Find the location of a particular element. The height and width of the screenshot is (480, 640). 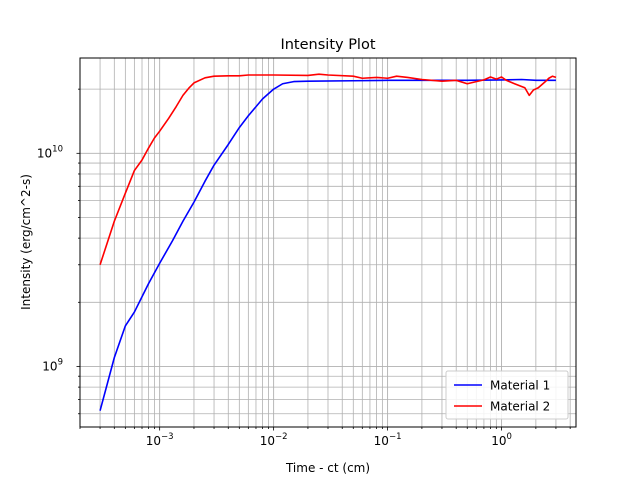

y-tick-label: 109 is located at coordinates (52, 365).